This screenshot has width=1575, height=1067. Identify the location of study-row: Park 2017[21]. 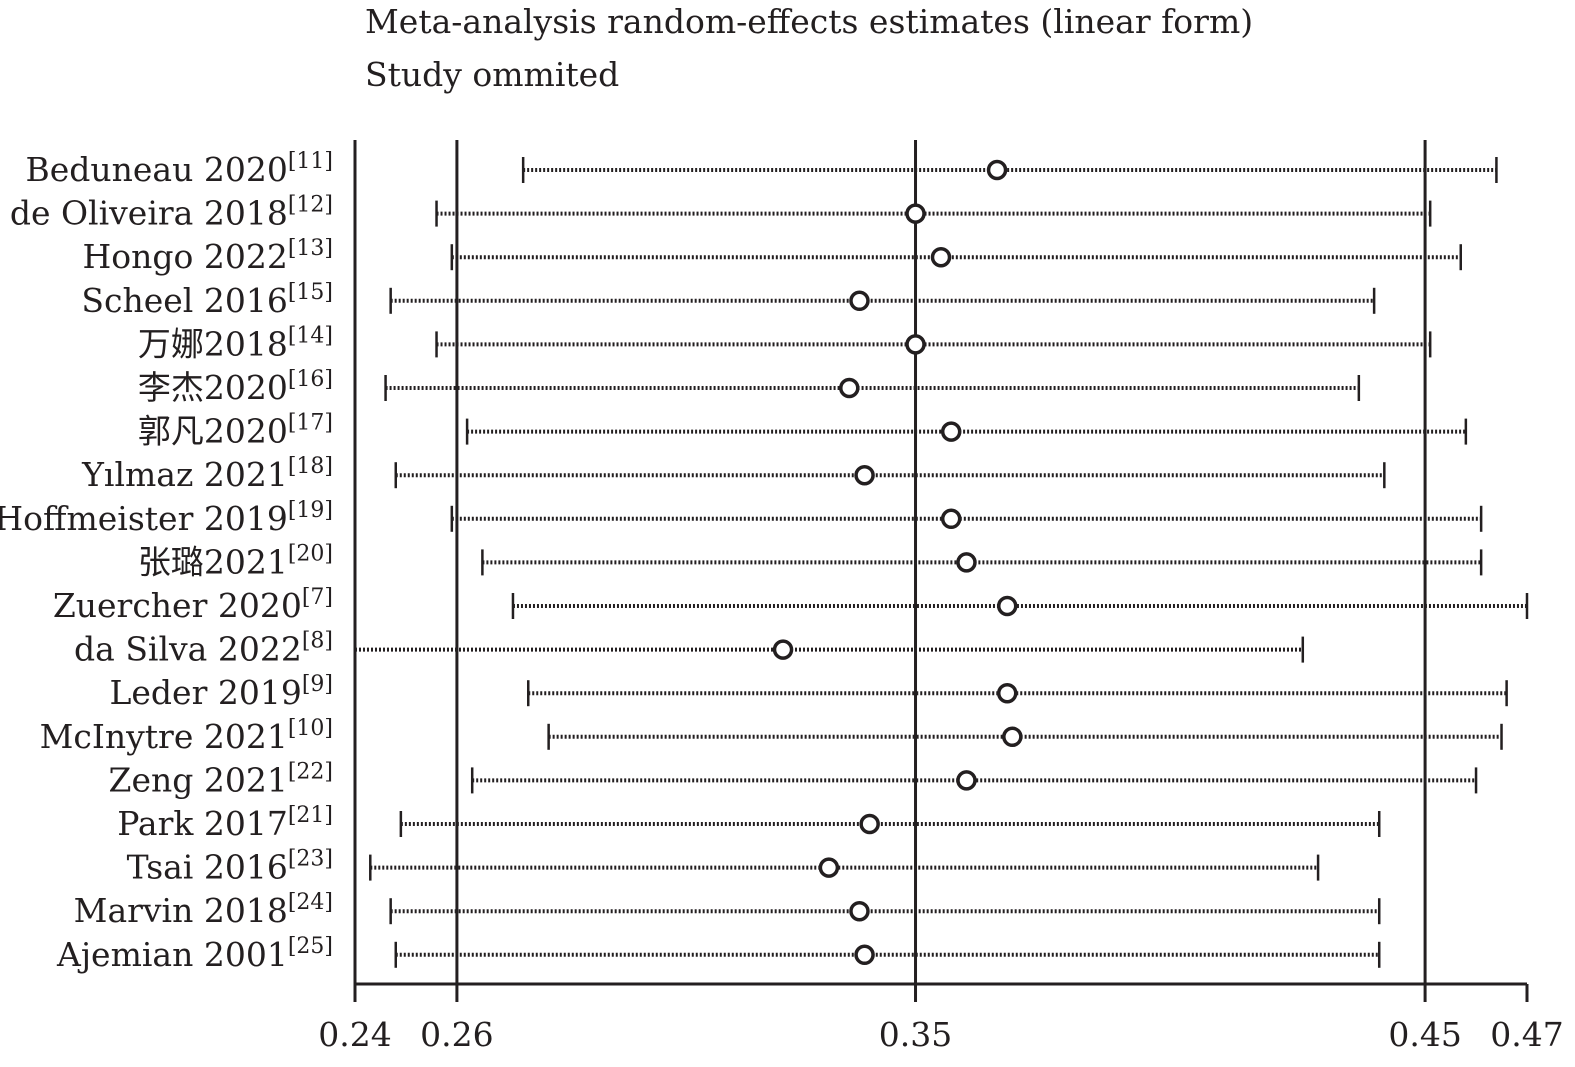
(749, 823).